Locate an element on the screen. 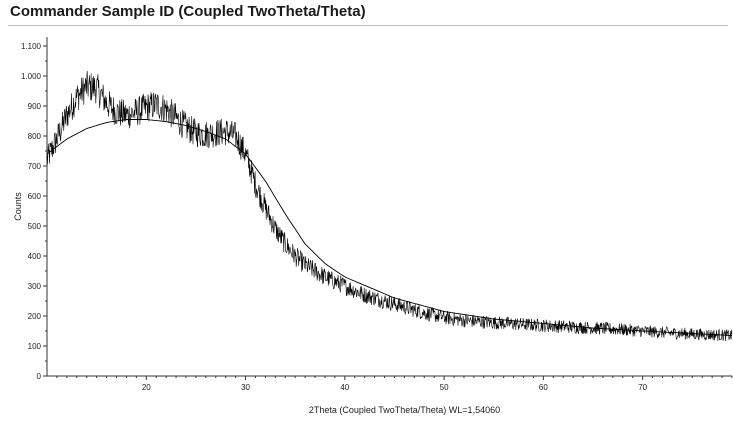  title-divider is located at coordinates (368, 25).